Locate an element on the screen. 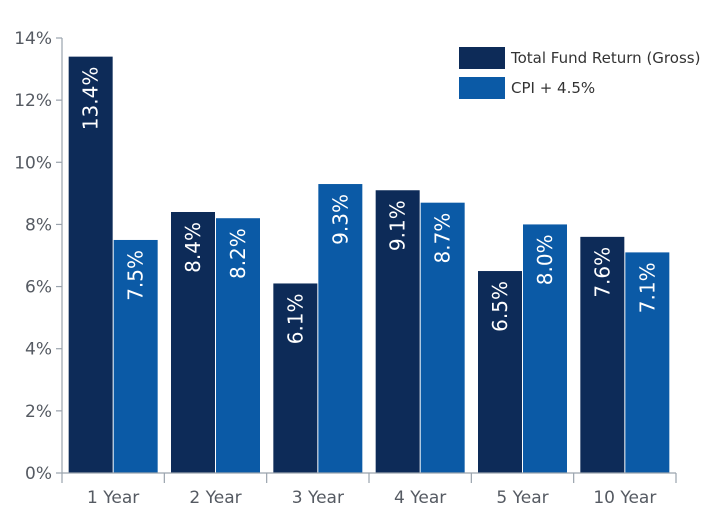 The height and width of the screenshot is (525, 712). bar-value-label: 8.4% is located at coordinates (193, 247).